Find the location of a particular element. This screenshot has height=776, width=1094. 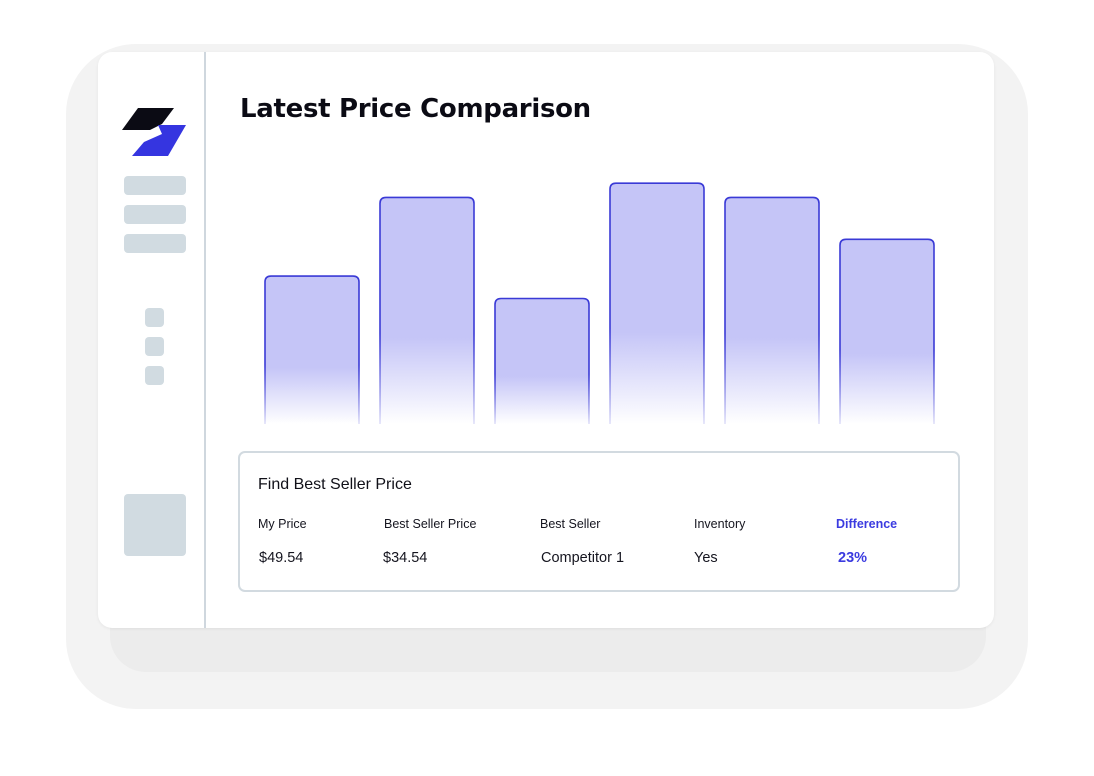

page-title: Latest Price Comparison is located at coordinates (415, 109).